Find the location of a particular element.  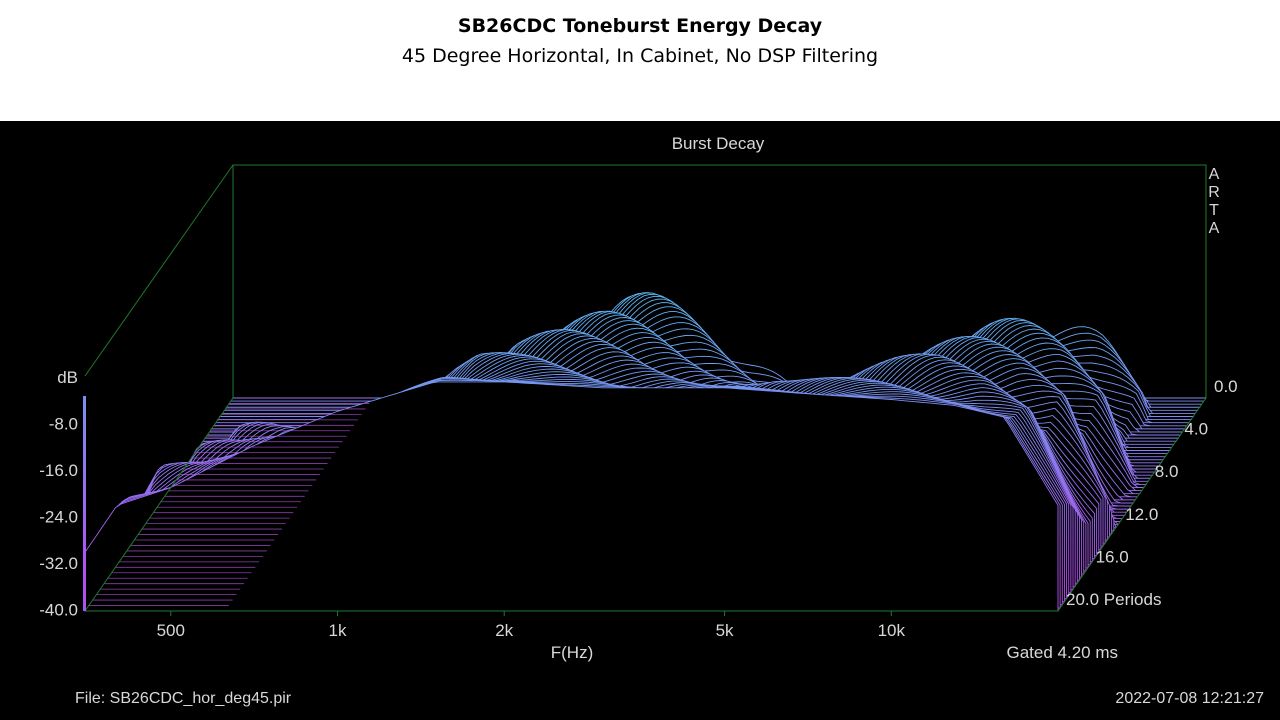

x-tick-label: 1k is located at coordinates (338, 630).